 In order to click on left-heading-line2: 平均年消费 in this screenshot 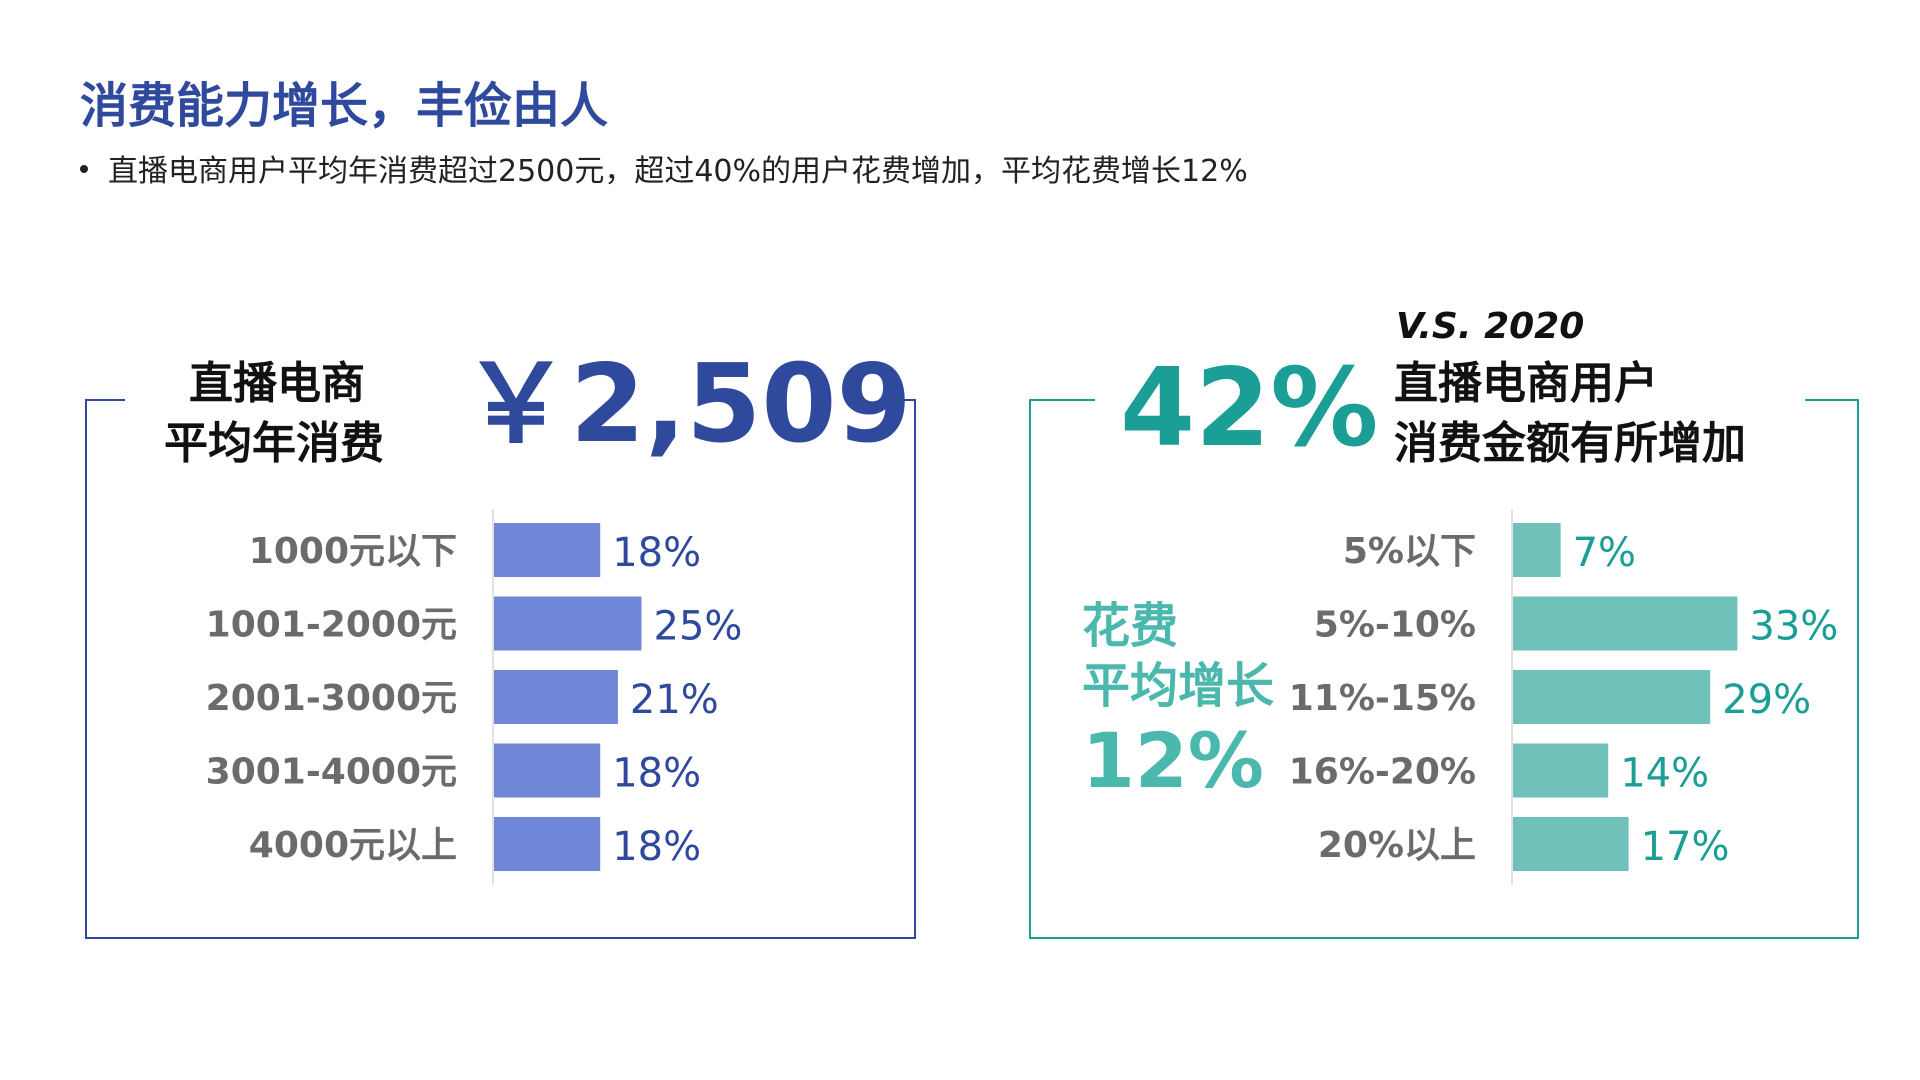, I will do `click(274, 443)`.